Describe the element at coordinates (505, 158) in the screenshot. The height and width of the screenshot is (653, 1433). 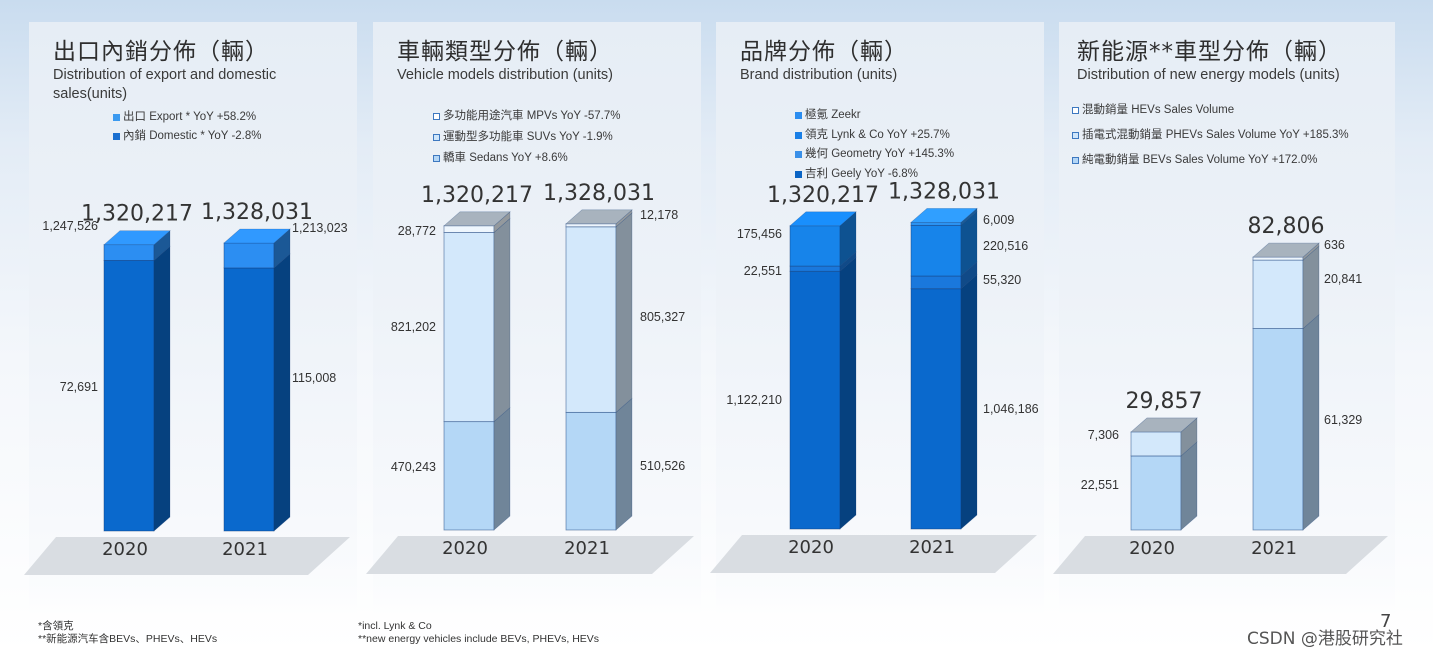
I see `legend-label: 轎車 Sedans YoY +8.6%` at that location.